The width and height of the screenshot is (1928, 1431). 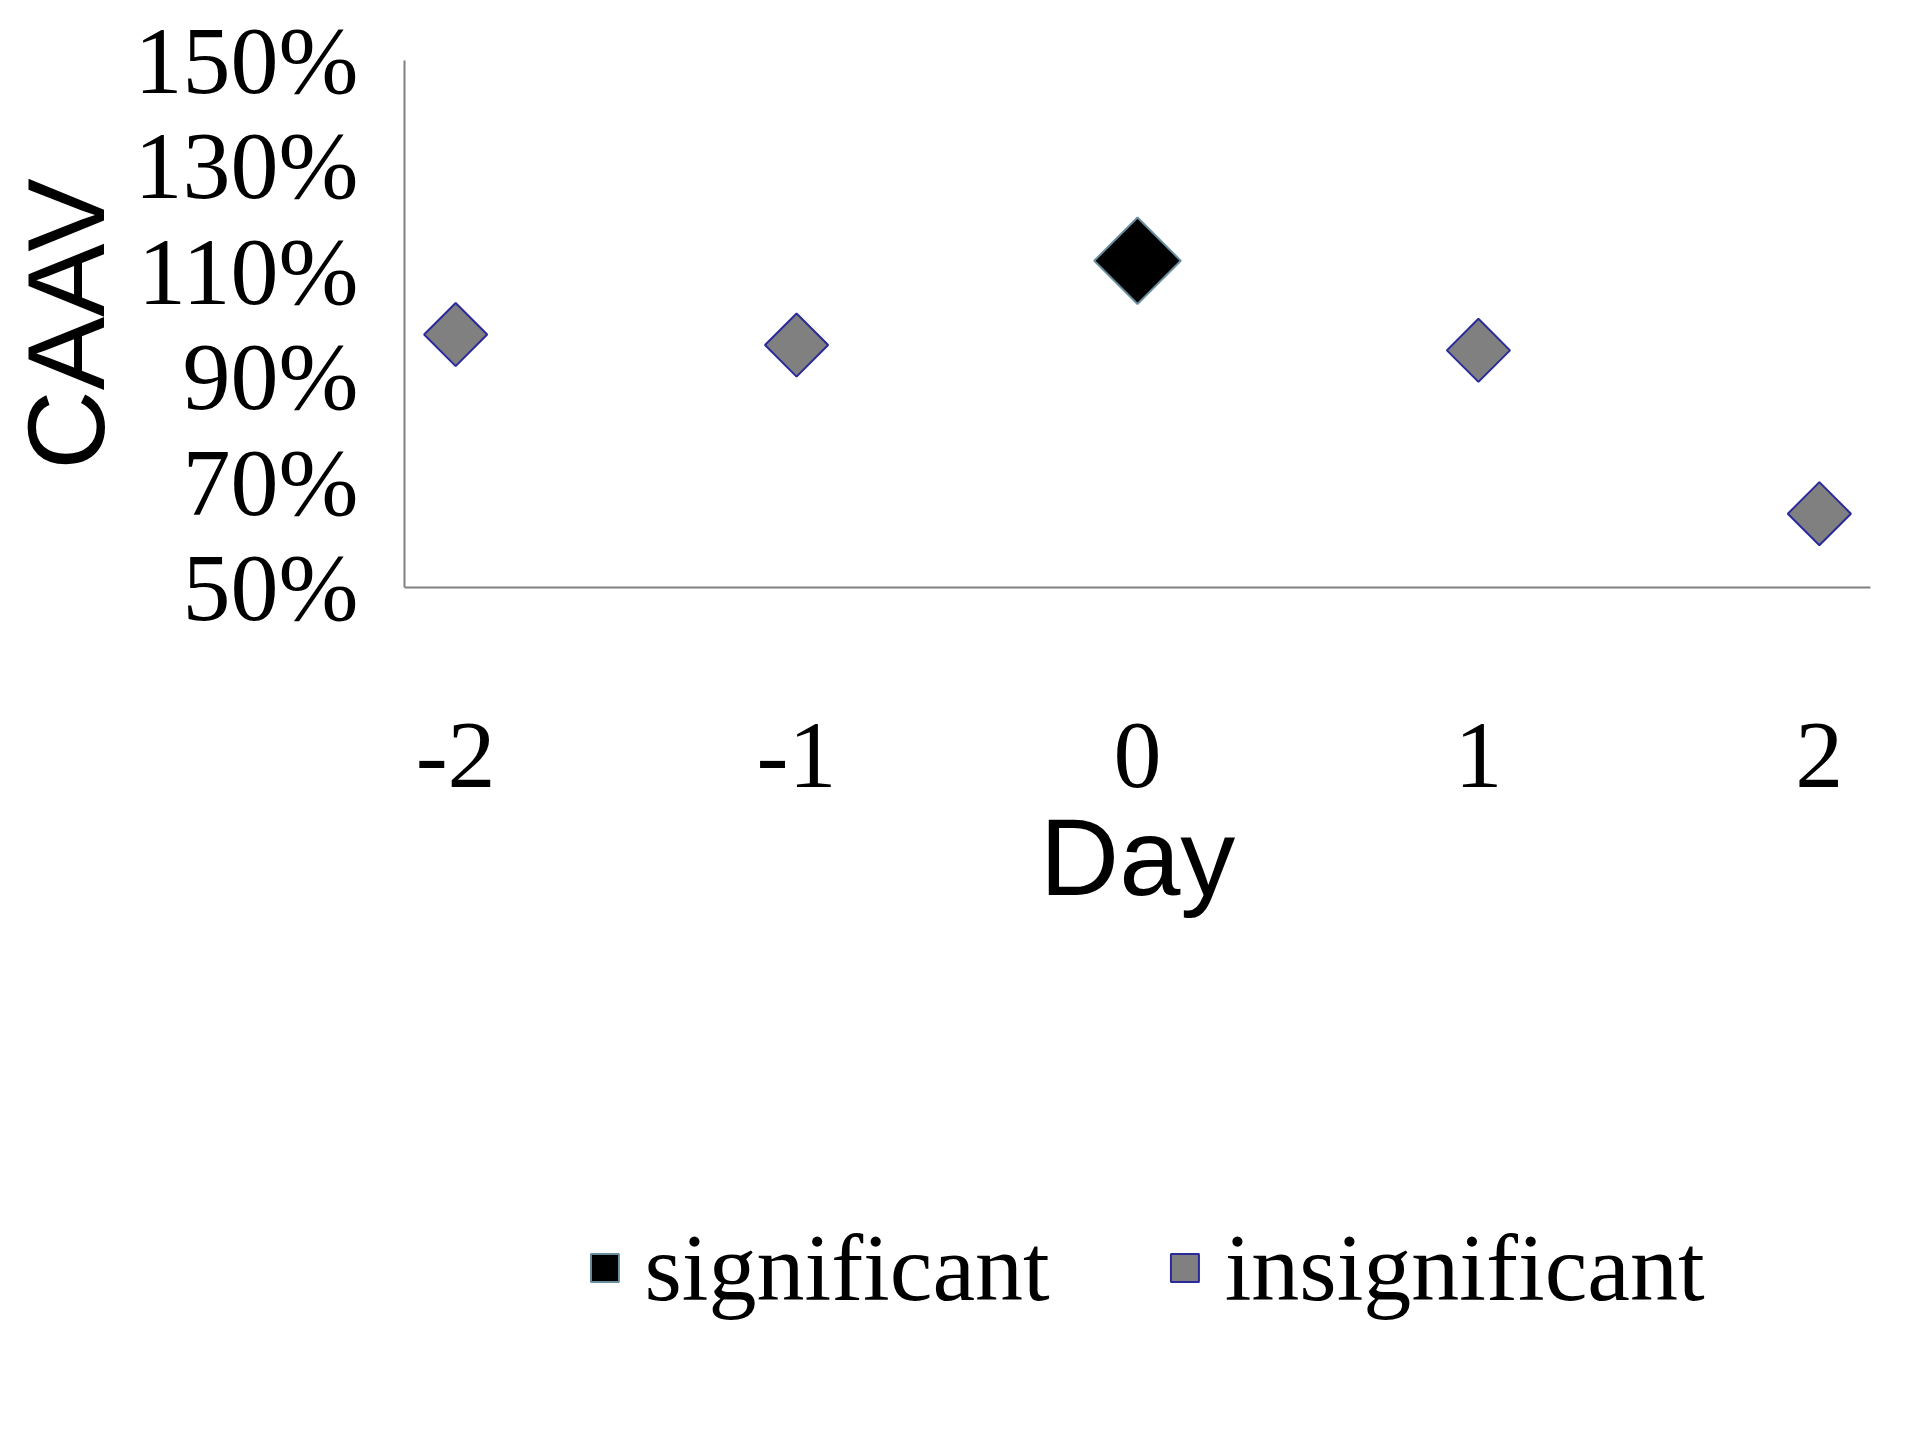 I want to click on legend-label: significant, so click(x=847, y=1267).